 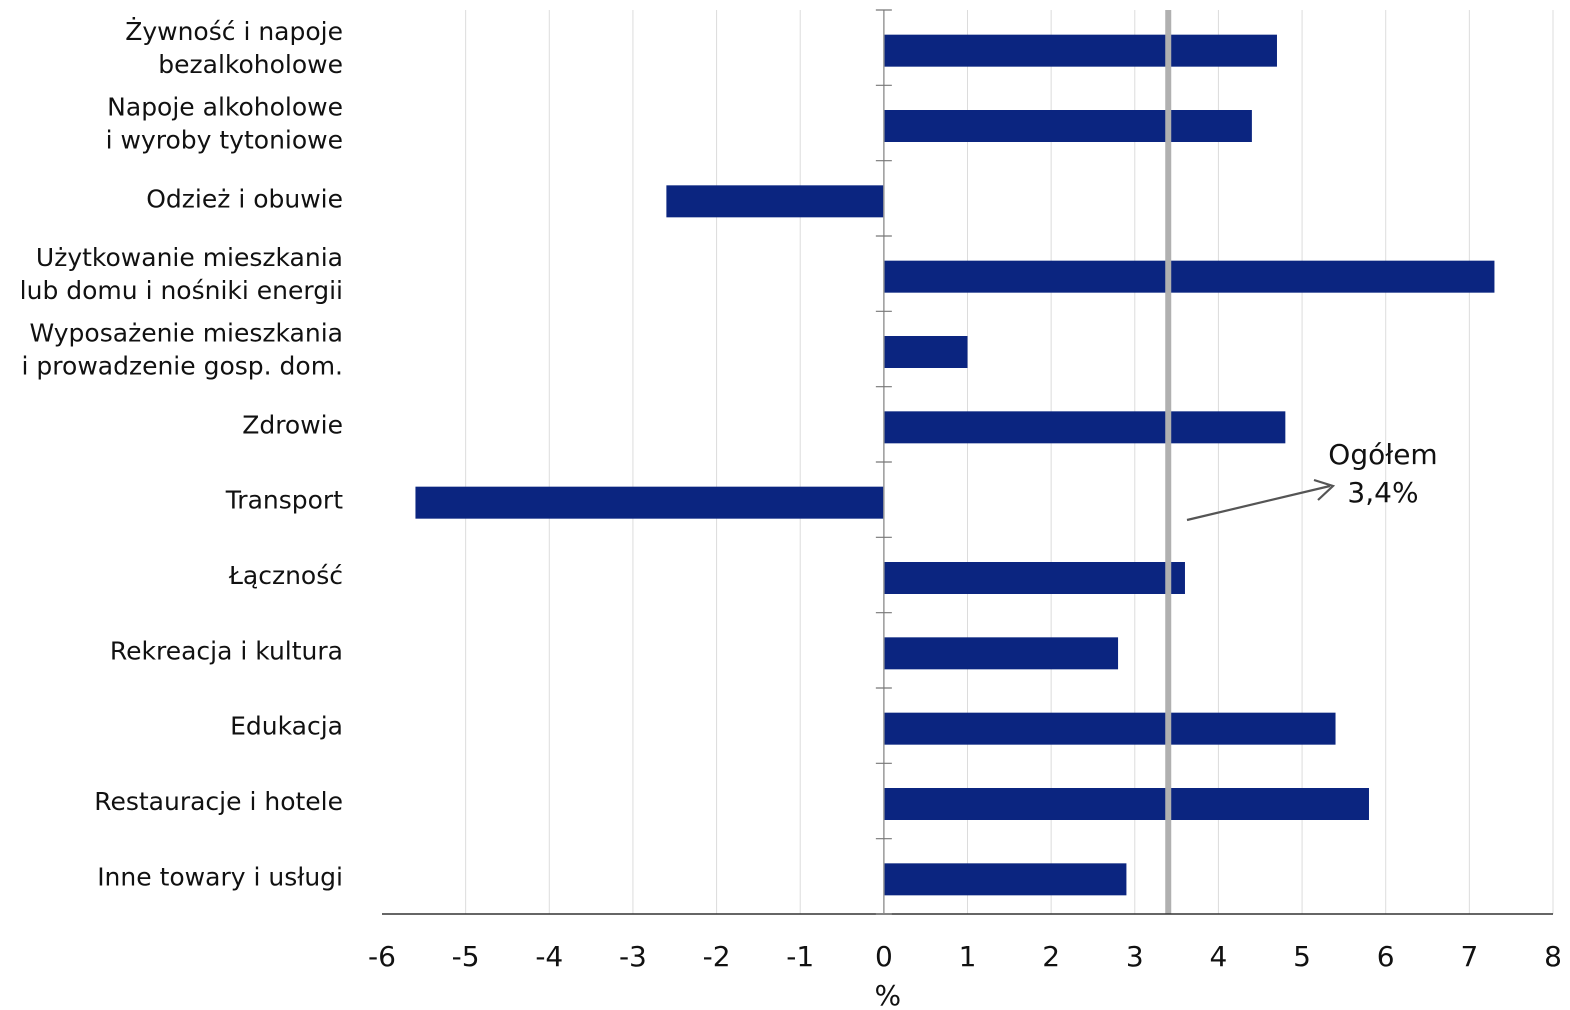 I want to click on category-label: Odzież i obuwie, so click(x=244, y=198).